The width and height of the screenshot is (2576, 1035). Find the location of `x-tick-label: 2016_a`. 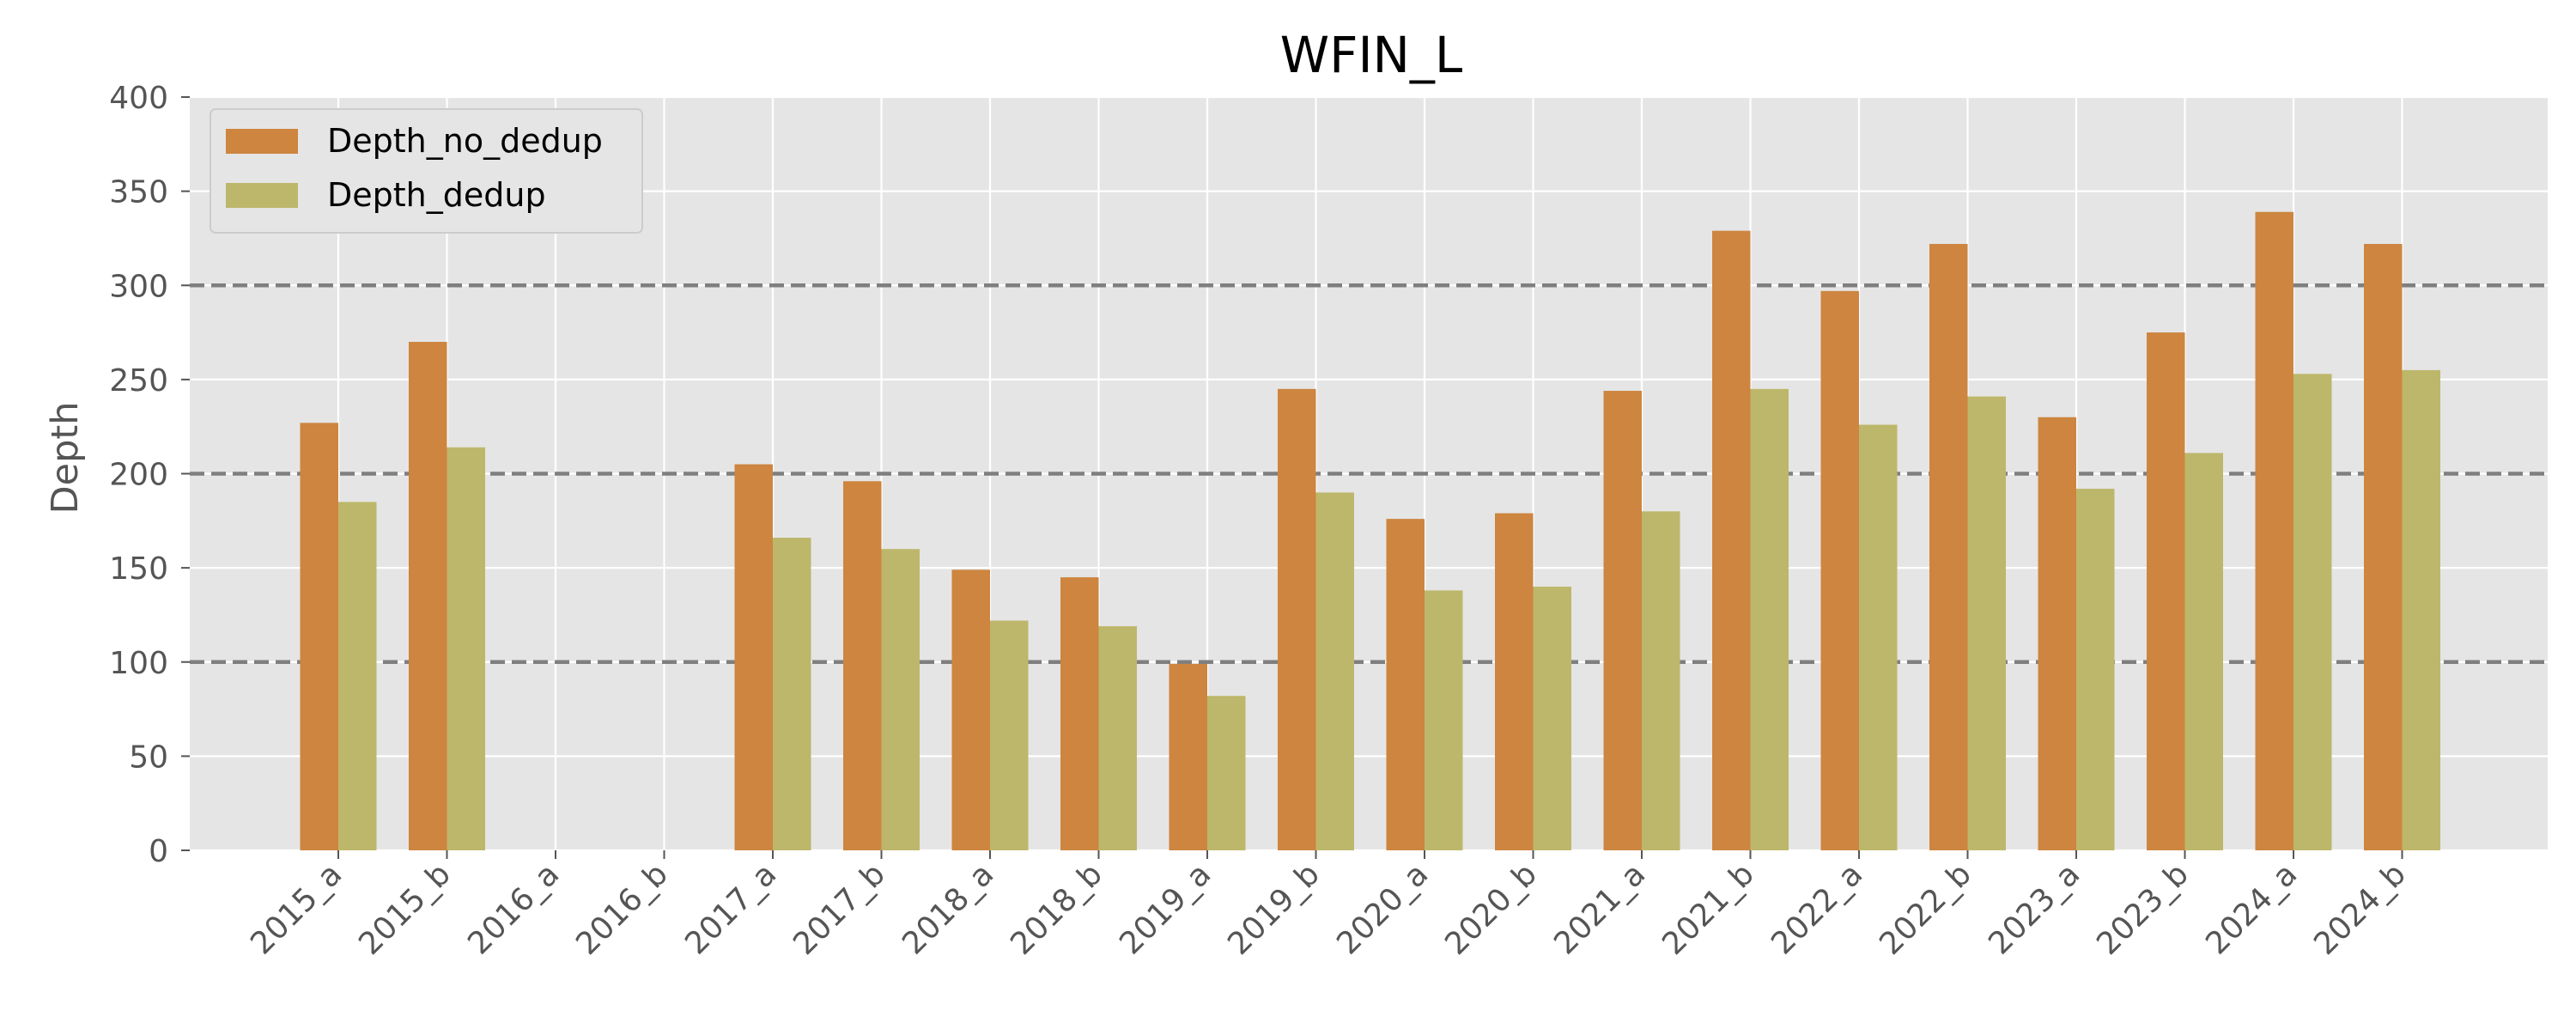

x-tick-label: 2016_a is located at coordinates (513, 908).